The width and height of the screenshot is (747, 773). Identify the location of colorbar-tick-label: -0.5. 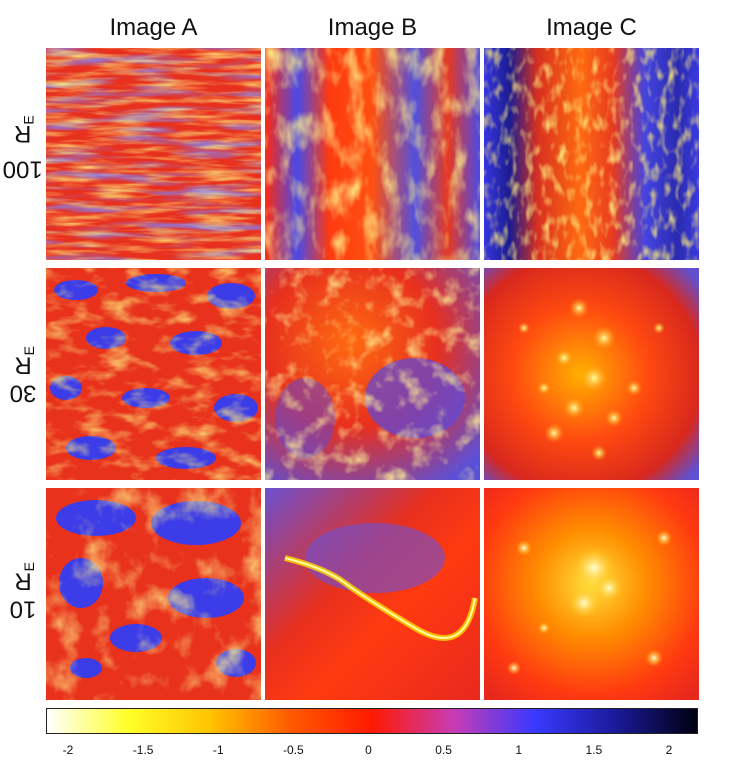
(293, 750).